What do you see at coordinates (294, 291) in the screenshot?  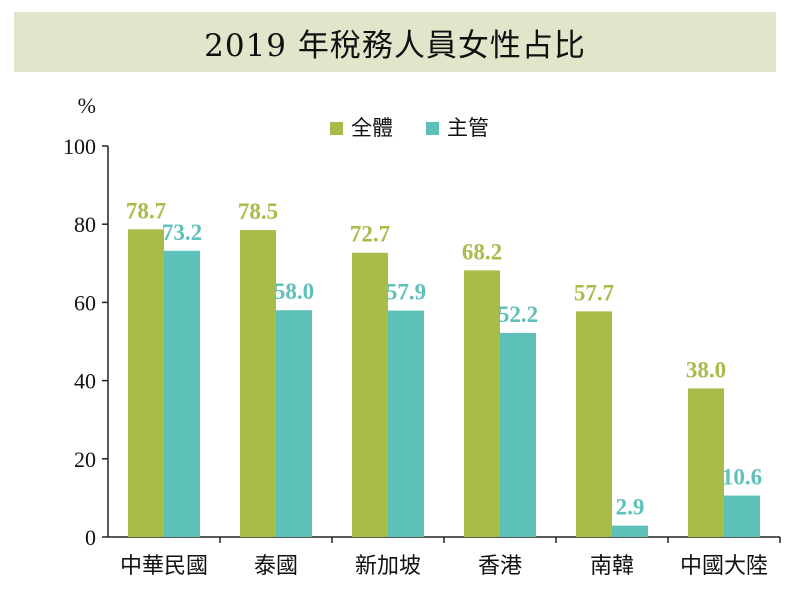 I see `data-label: 58.0` at bounding box center [294, 291].